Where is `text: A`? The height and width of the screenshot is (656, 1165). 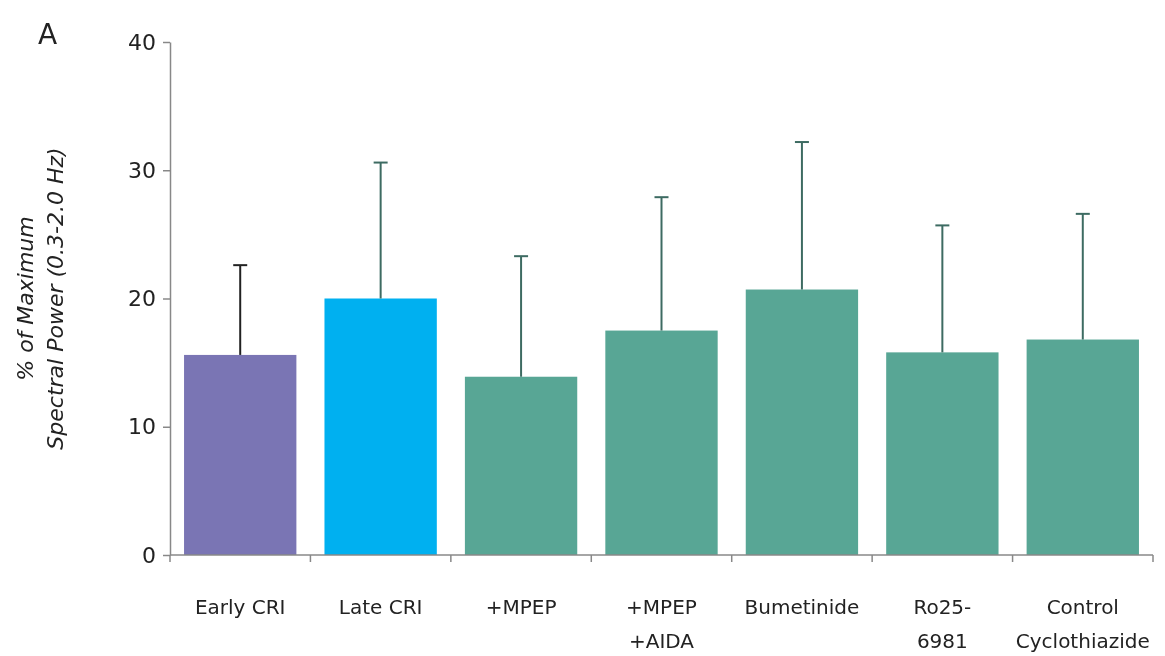
text: A is located at coordinates (48, 34).